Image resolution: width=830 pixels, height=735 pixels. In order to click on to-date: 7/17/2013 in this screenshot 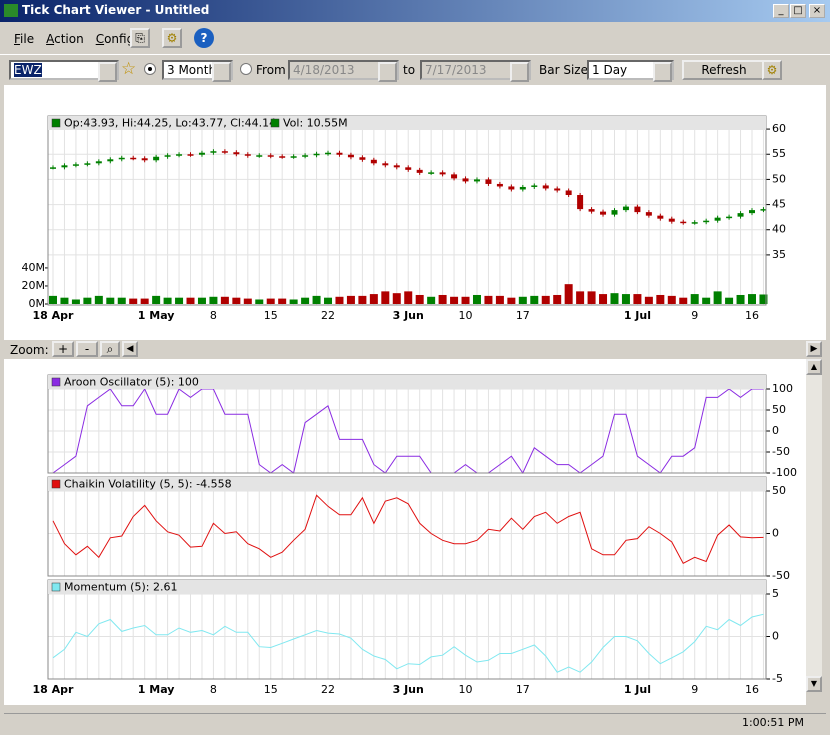, I will do `click(475, 71)`.